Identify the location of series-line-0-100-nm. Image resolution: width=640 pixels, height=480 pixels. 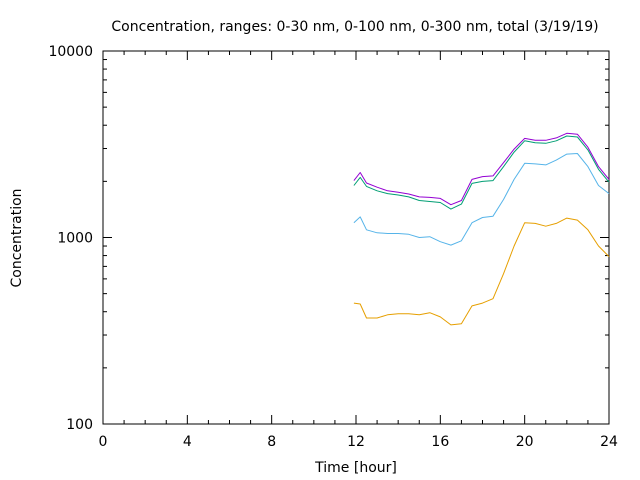
(481, 199).